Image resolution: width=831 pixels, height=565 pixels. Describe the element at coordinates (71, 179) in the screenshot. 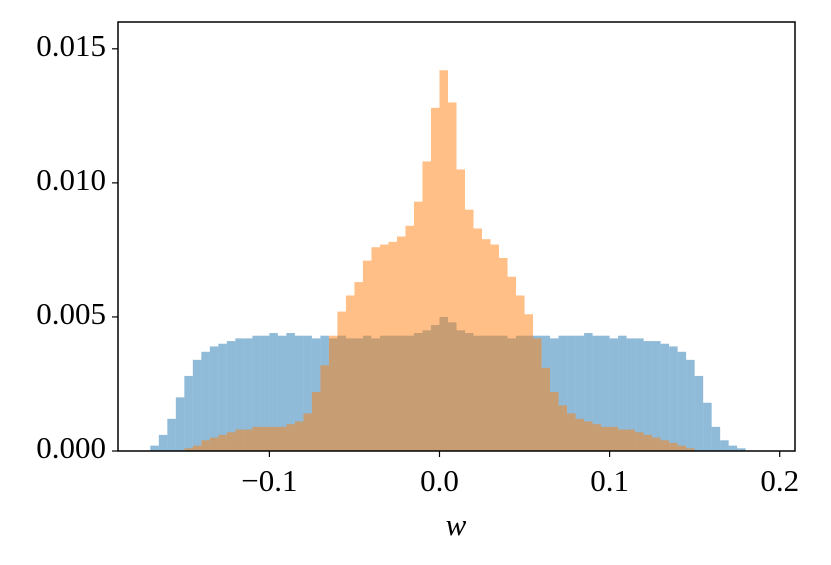

I see `y-tick-label: 0.010` at that location.